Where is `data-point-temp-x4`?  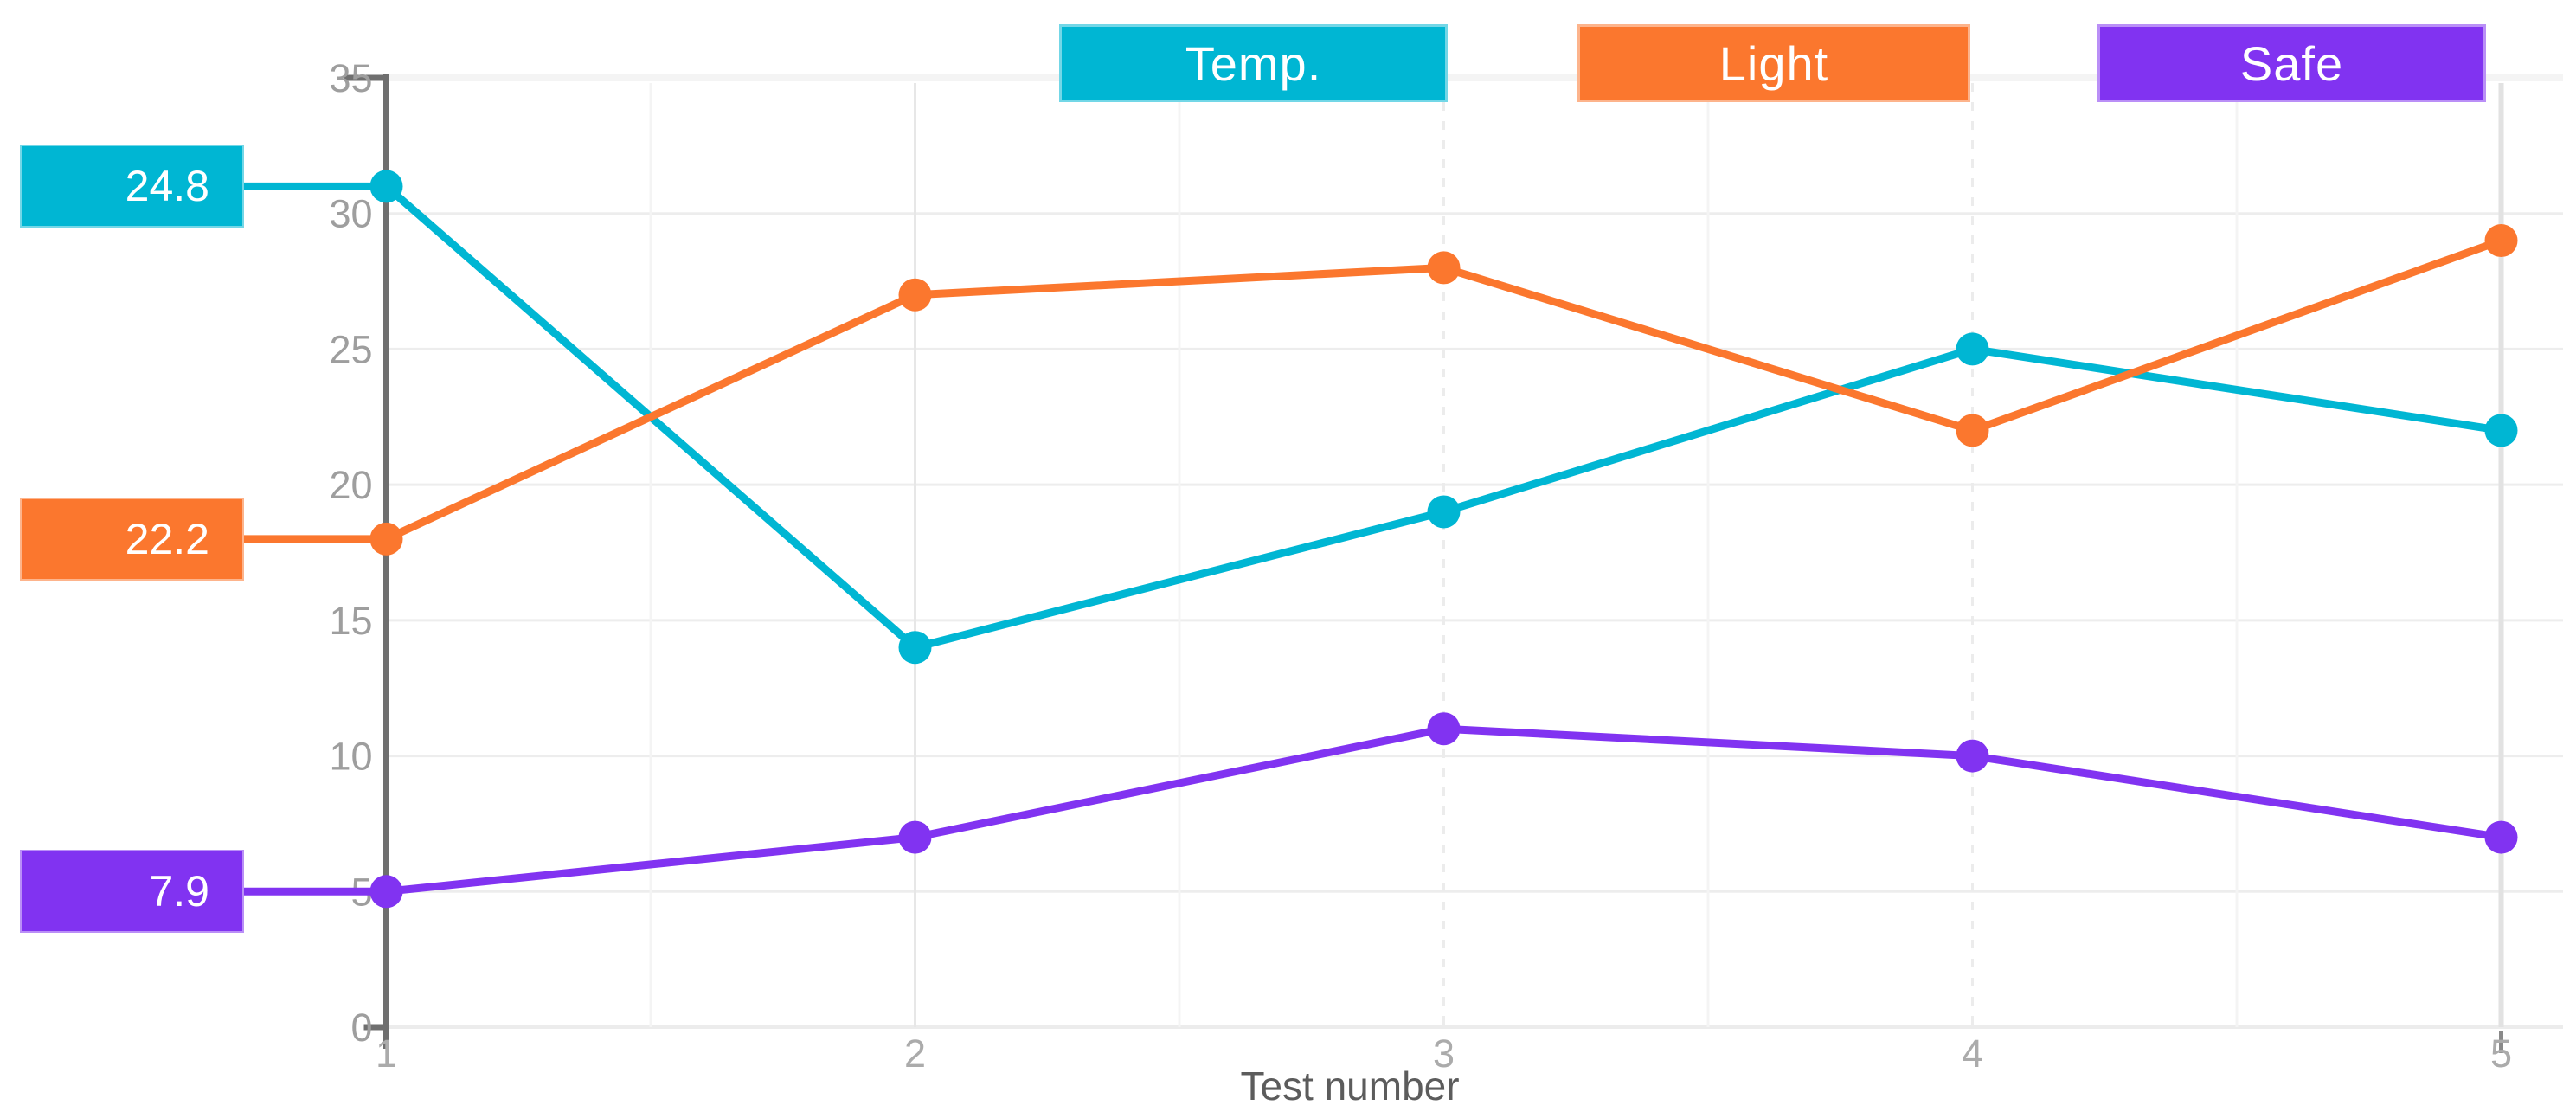 data-point-temp-x4 is located at coordinates (1973, 349).